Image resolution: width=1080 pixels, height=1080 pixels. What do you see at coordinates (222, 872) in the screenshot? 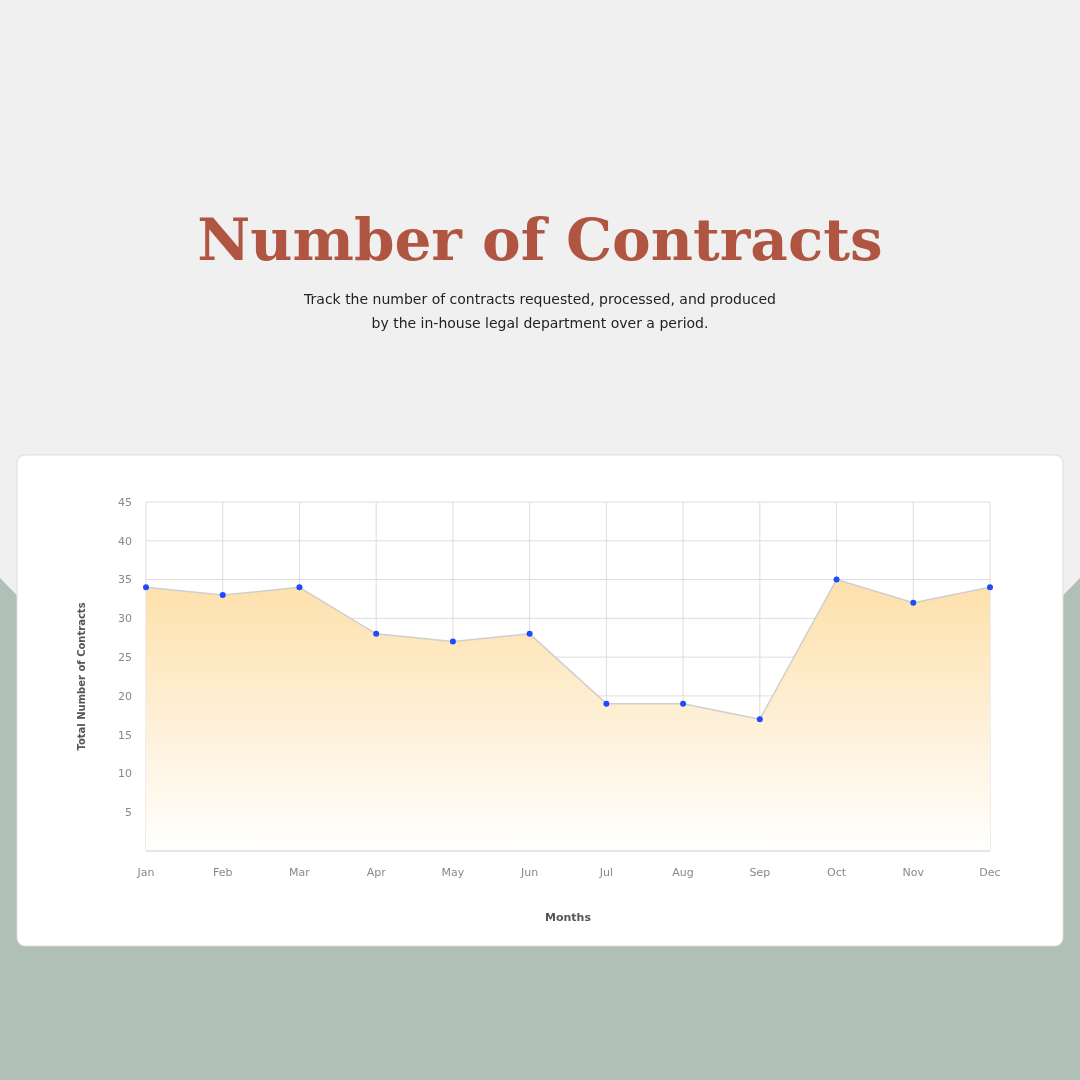
I see `x-tick-label: Feb` at bounding box center [222, 872].